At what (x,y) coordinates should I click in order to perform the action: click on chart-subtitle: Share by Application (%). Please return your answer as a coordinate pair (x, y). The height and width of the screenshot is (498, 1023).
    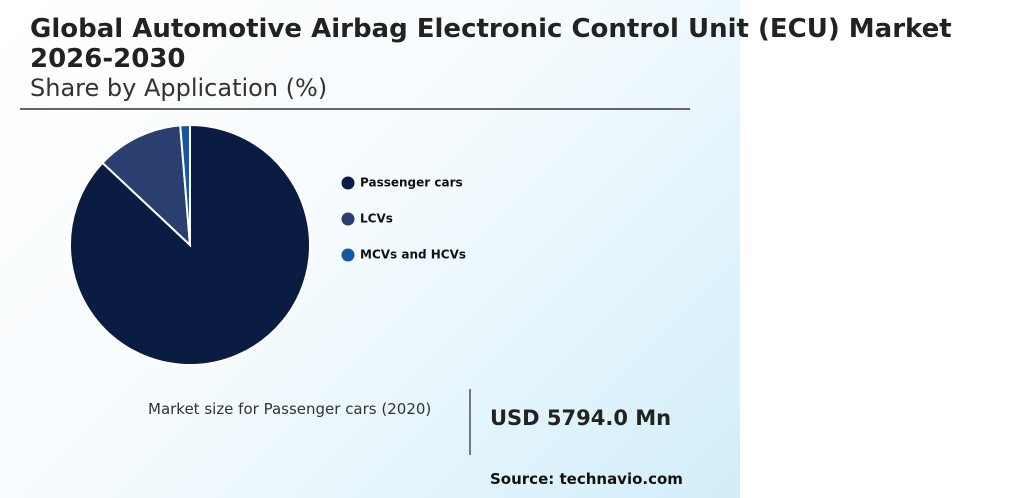
    Looking at the image, I should click on (179, 88).